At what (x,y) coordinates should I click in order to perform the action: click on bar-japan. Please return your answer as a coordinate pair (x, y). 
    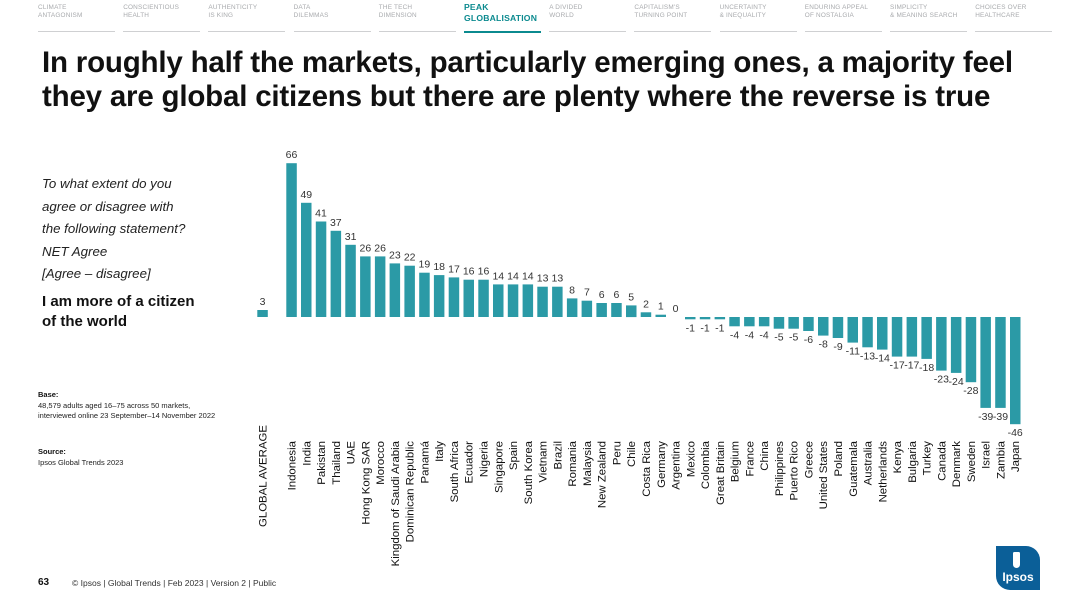
    Looking at the image, I should click on (1015, 370).